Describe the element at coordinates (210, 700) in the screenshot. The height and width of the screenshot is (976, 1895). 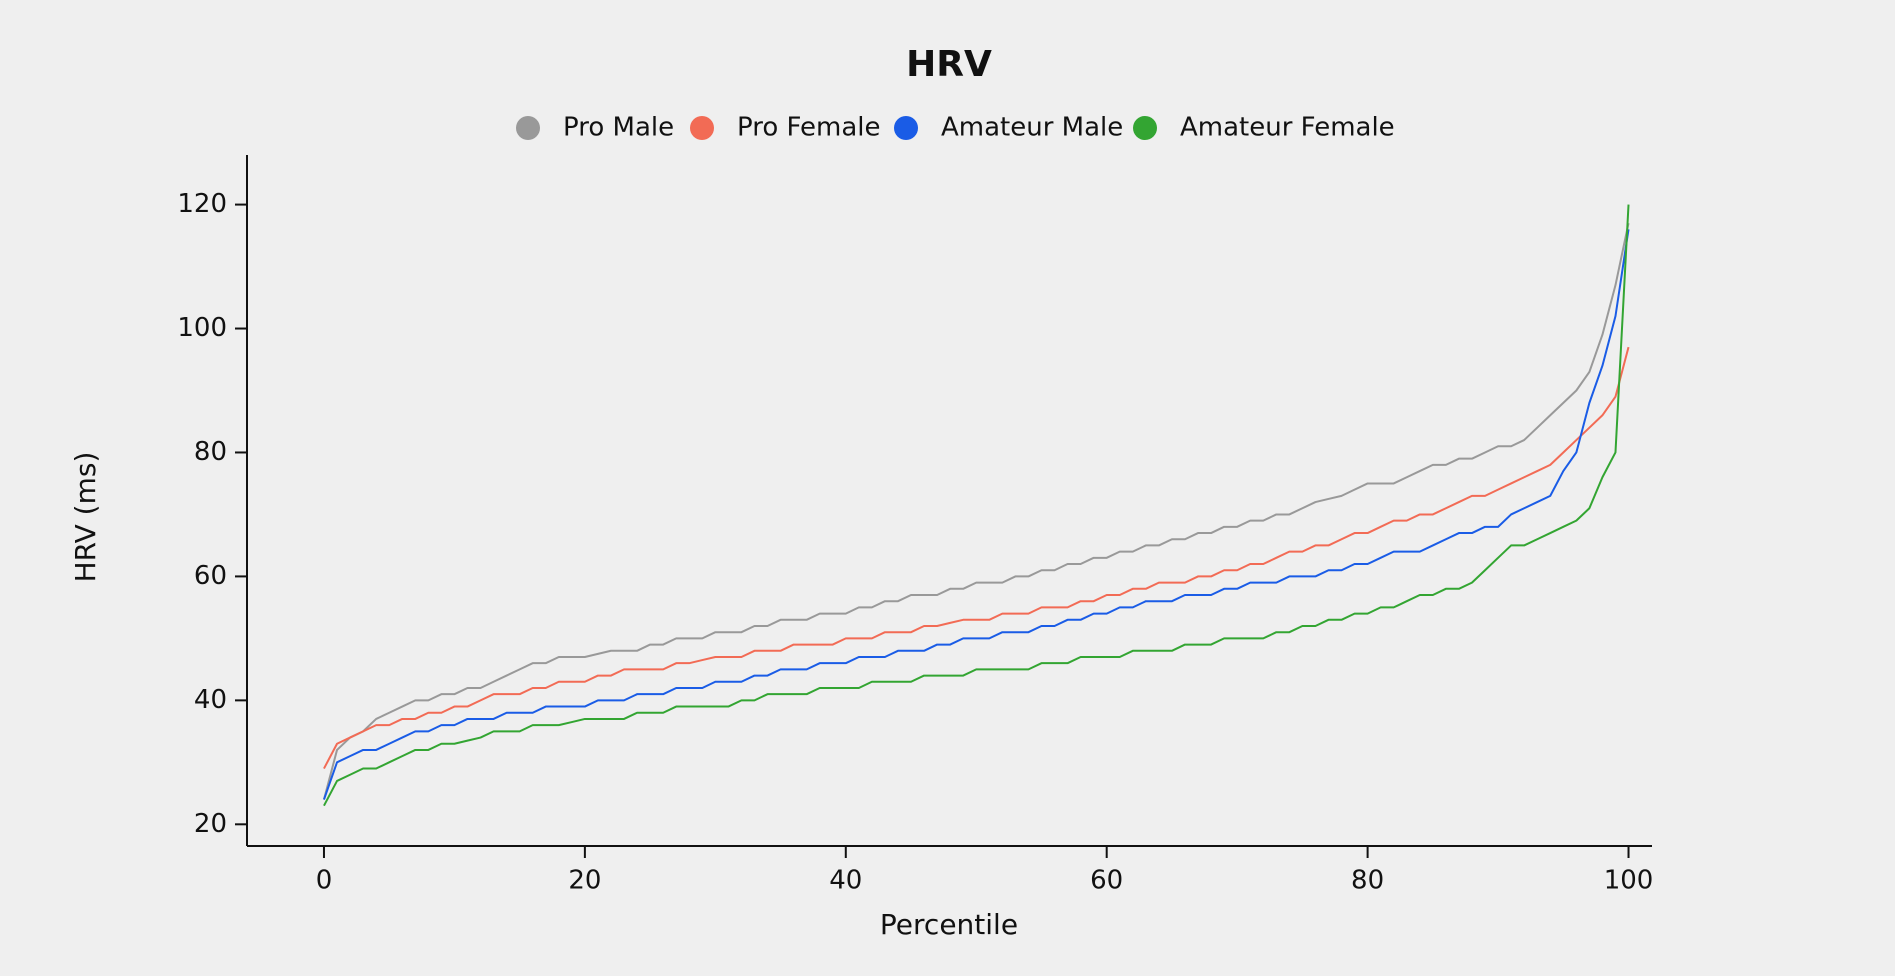
I see `y-tick-label: 40` at that location.